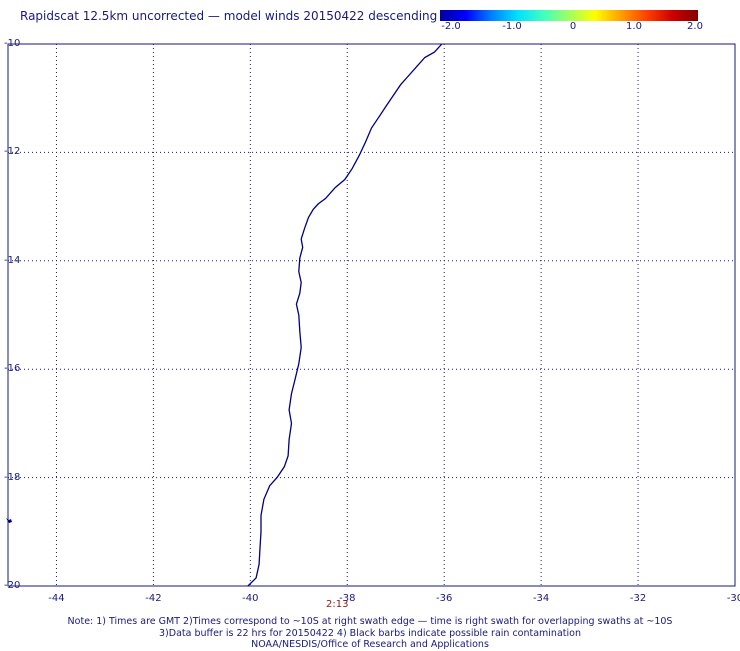 The image size is (740, 651). I want to click on latitude-label: -12, so click(12, 152).